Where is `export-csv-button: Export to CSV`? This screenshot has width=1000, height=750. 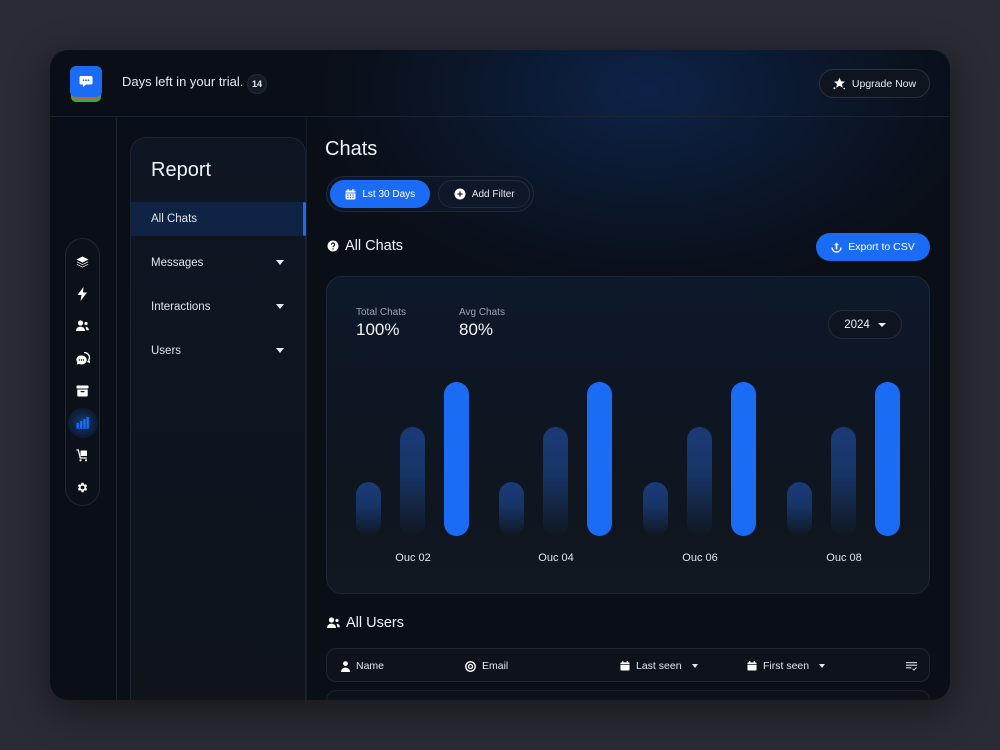 export-csv-button: Export to CSV is located at coordinates (873, 247).